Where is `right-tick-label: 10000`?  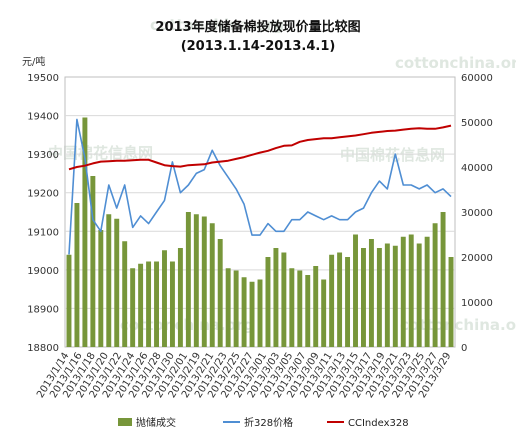 right-tick-label: 10000 is located at coordinates (477, 303).